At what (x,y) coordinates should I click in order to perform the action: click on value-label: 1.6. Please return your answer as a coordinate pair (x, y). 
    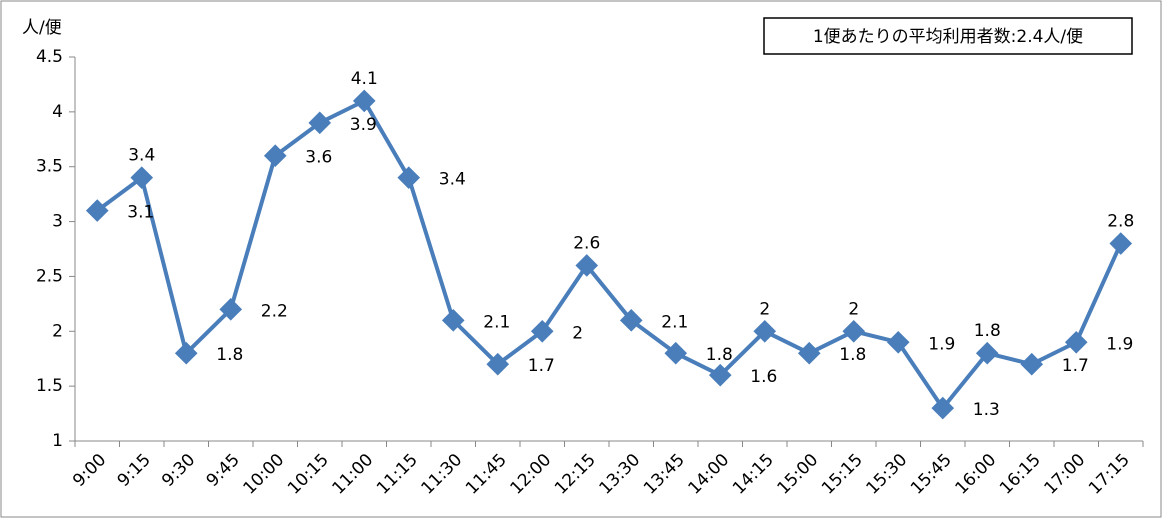
    Looking at the image, I should click on (763, 377).